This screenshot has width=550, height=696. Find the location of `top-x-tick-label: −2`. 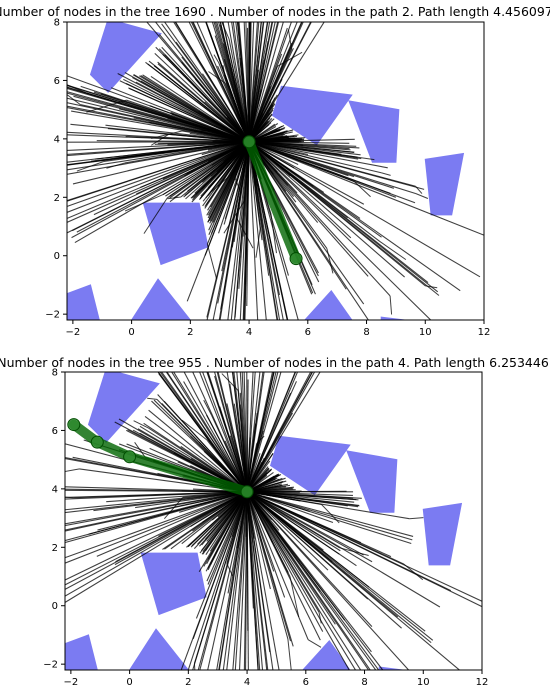

top-x-tick-label: −2 is located at coordinates (72, 332).